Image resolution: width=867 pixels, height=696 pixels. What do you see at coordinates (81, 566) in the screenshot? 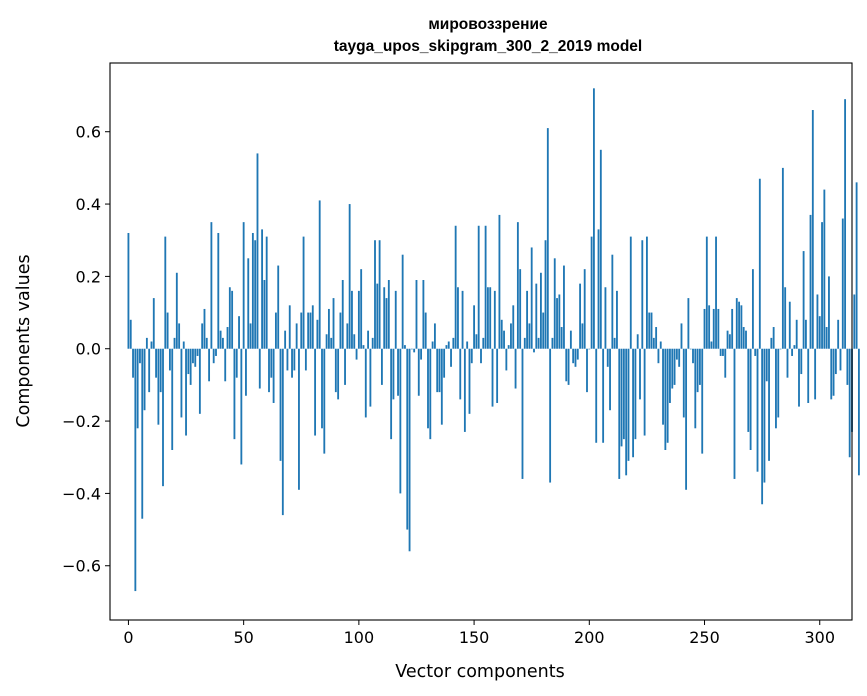
I see `y-tick-label: −0.6` at bounding box center [81, 566].